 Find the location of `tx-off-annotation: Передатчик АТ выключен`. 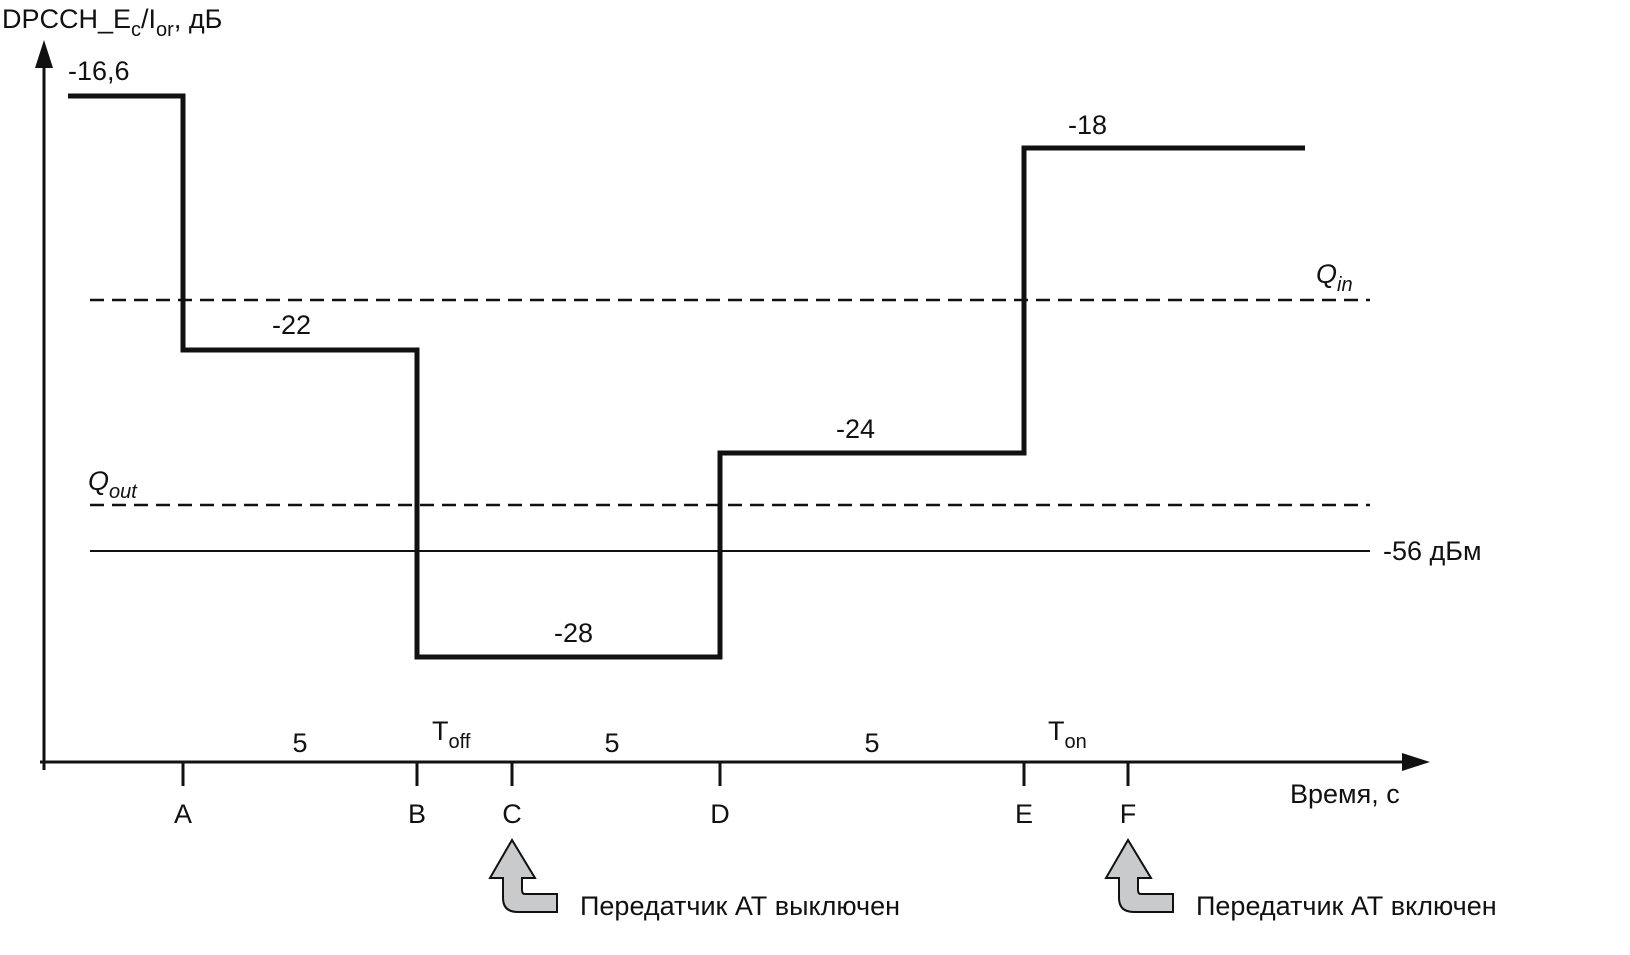

tx-off-annotation: Передатчик АТ выключен is located at coordinates (740, 906).